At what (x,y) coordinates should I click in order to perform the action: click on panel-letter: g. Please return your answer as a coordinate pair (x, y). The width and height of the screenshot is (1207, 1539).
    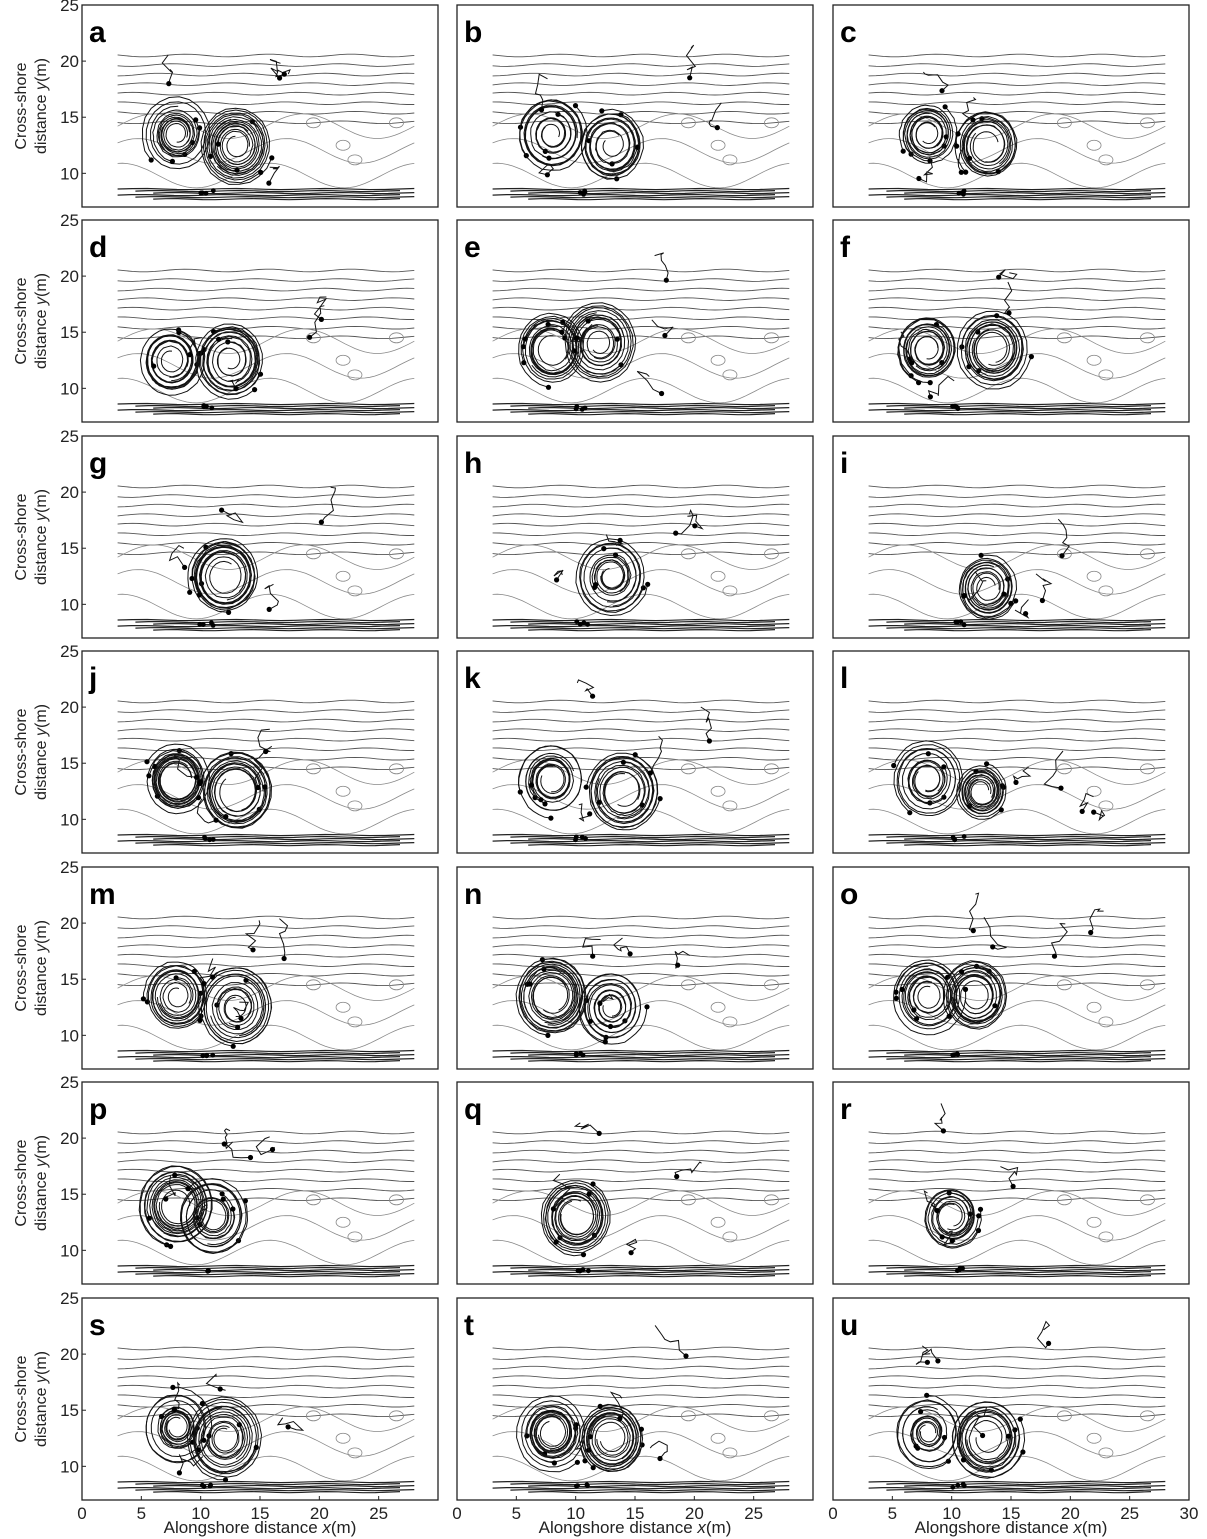
    Looking at the image, I should click on (98, 463).